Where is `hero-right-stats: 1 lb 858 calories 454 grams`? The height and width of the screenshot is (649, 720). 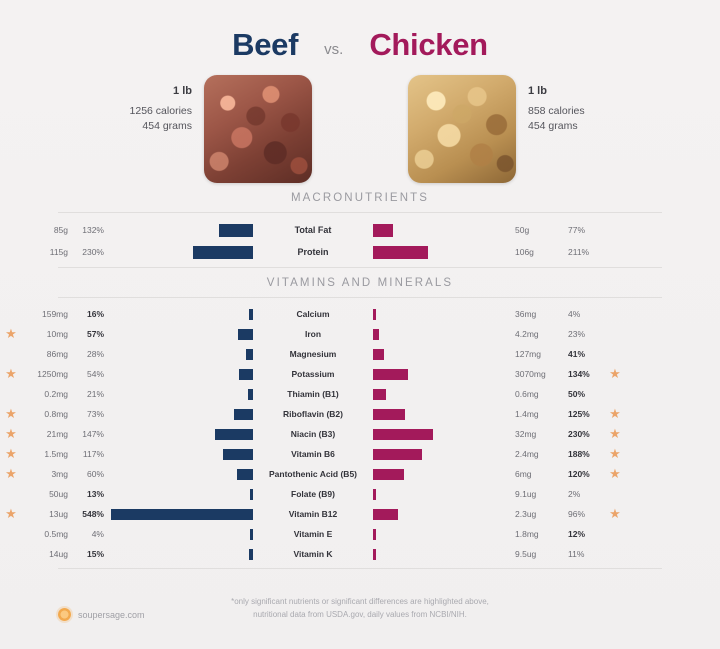
hero-right-stats: 1 lb 858 calories 454 grams is located at coordinates (617, 104).